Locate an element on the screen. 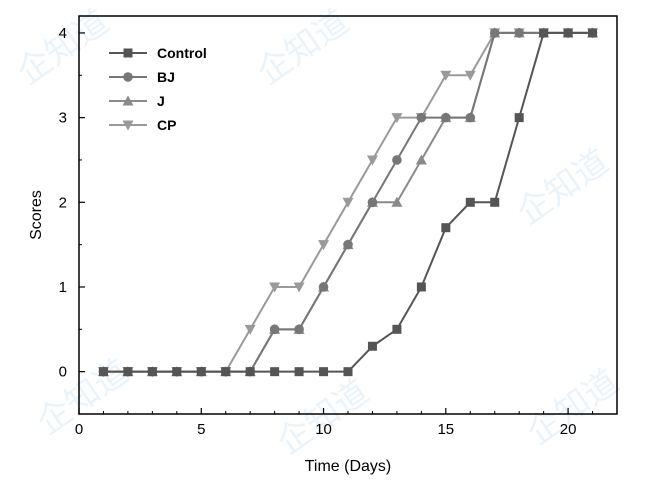  y-tick-label: 4 is located at coordinates (63, 33).